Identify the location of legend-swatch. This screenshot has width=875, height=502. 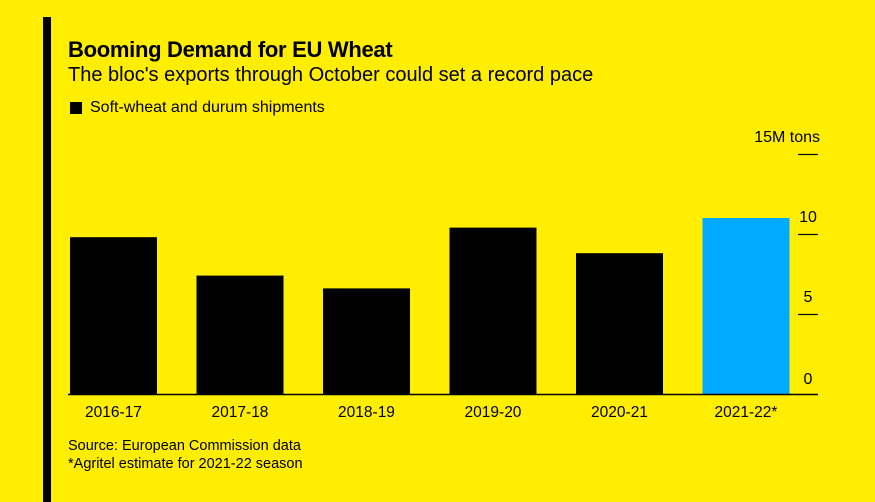
(76, 108).